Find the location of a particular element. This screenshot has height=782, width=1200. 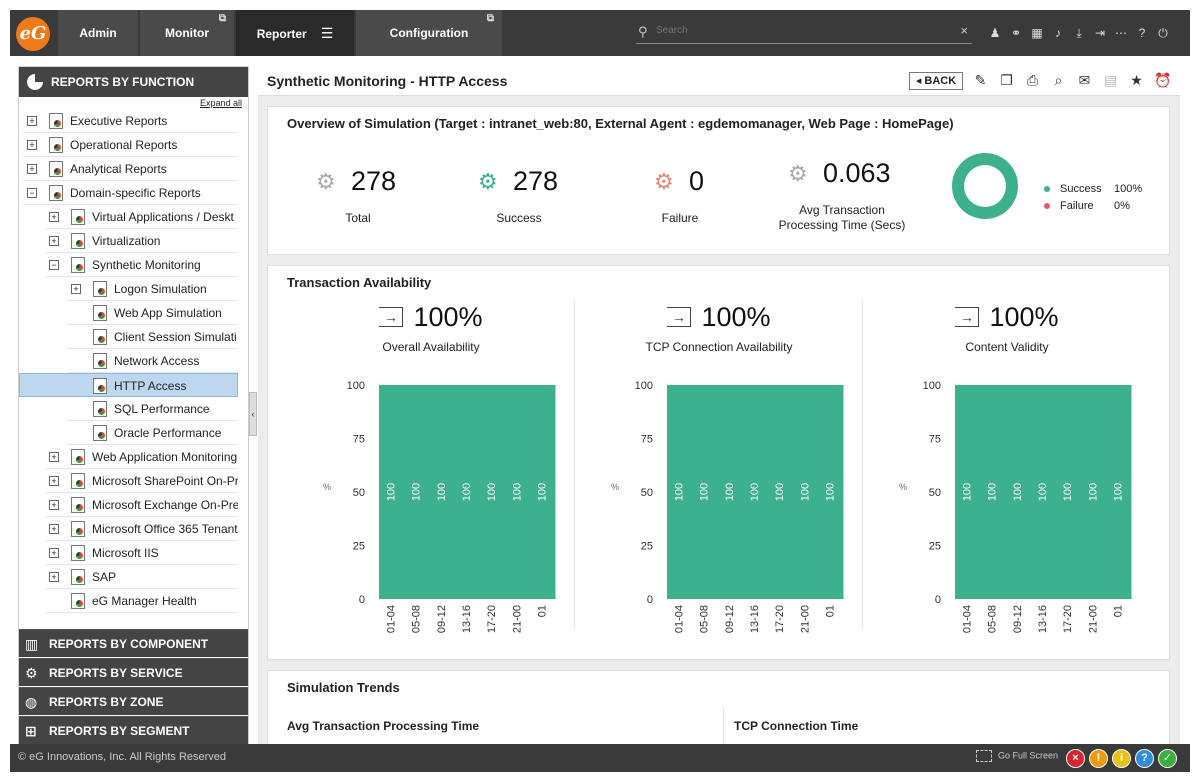

tree-node: + Microsoft IIS is located at coordinates (141, 553).